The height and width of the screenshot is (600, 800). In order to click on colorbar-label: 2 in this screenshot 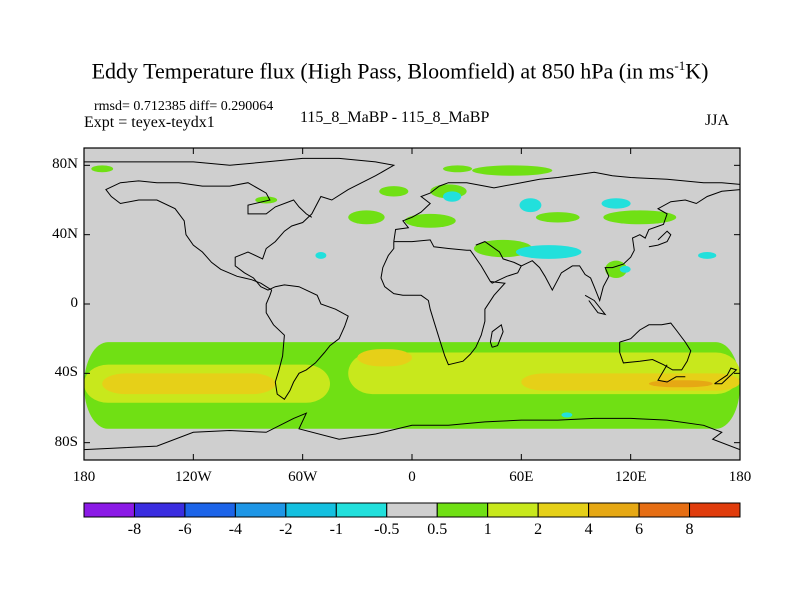, I will do `click(538, 529)`.